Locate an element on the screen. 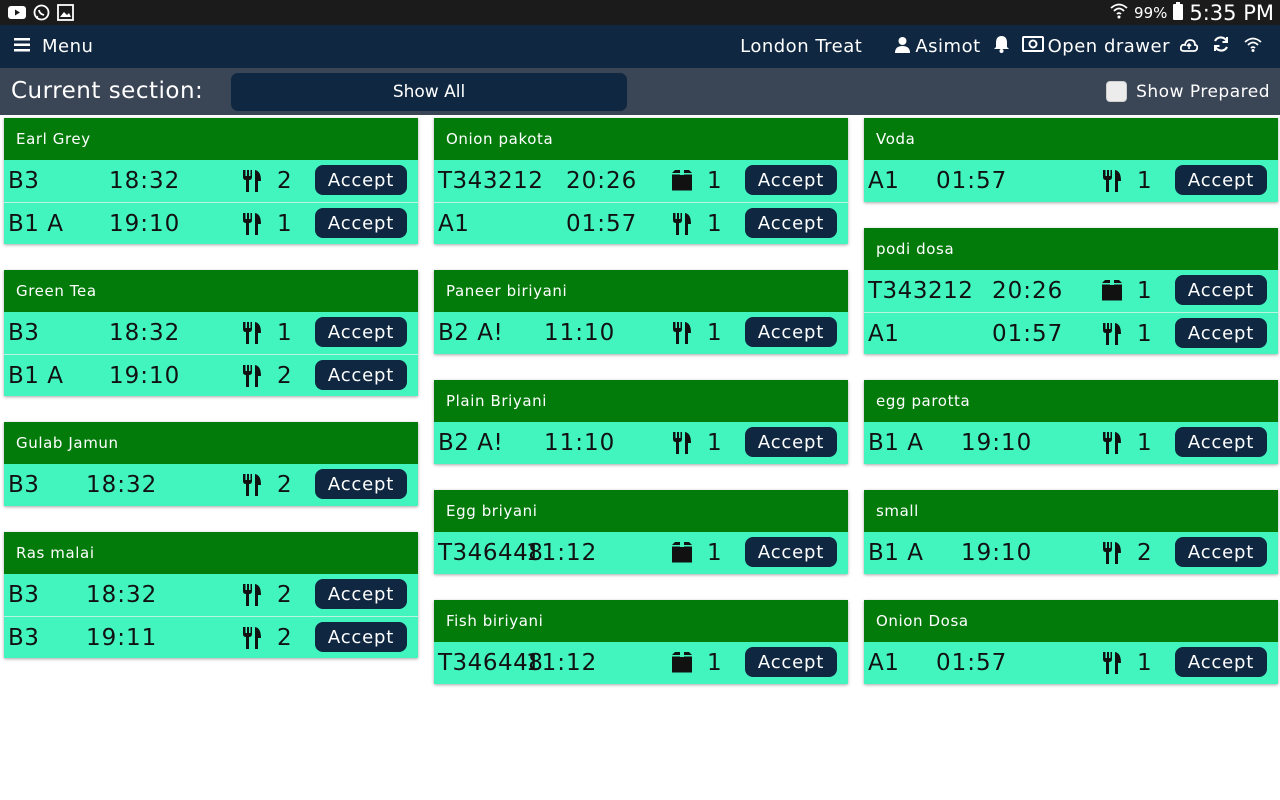  item-name: Onion Dosa is located at coordinates (1071, 621).